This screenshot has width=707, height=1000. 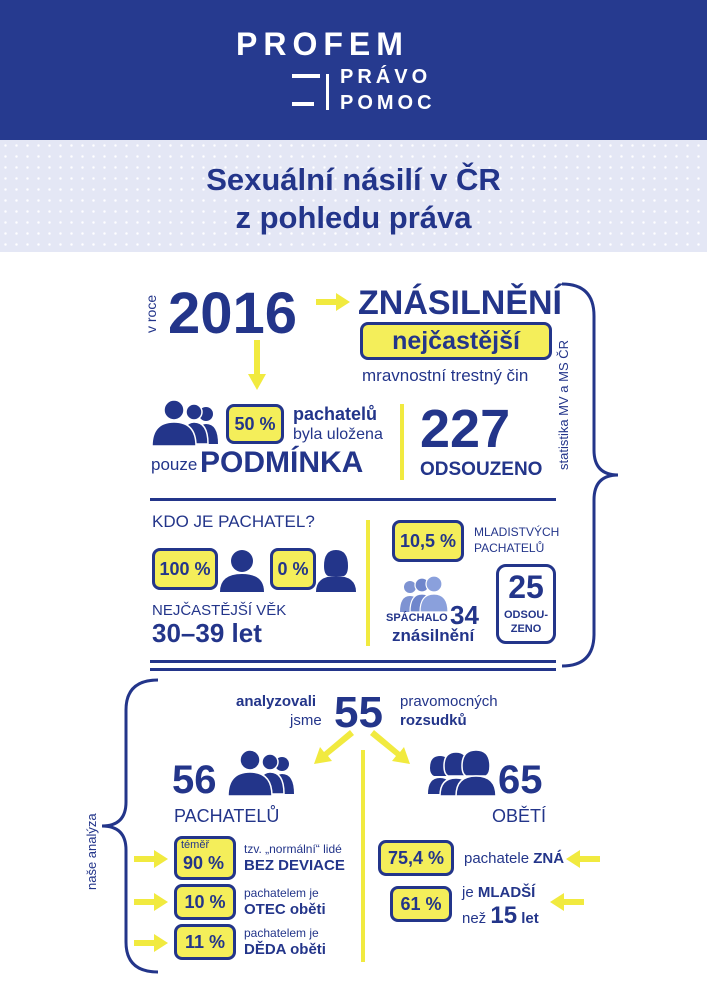 What do you see at coordinates (205, 942) in the screenshot?
I see `row3-badge: 11 %` at bounding box center [205, 942].